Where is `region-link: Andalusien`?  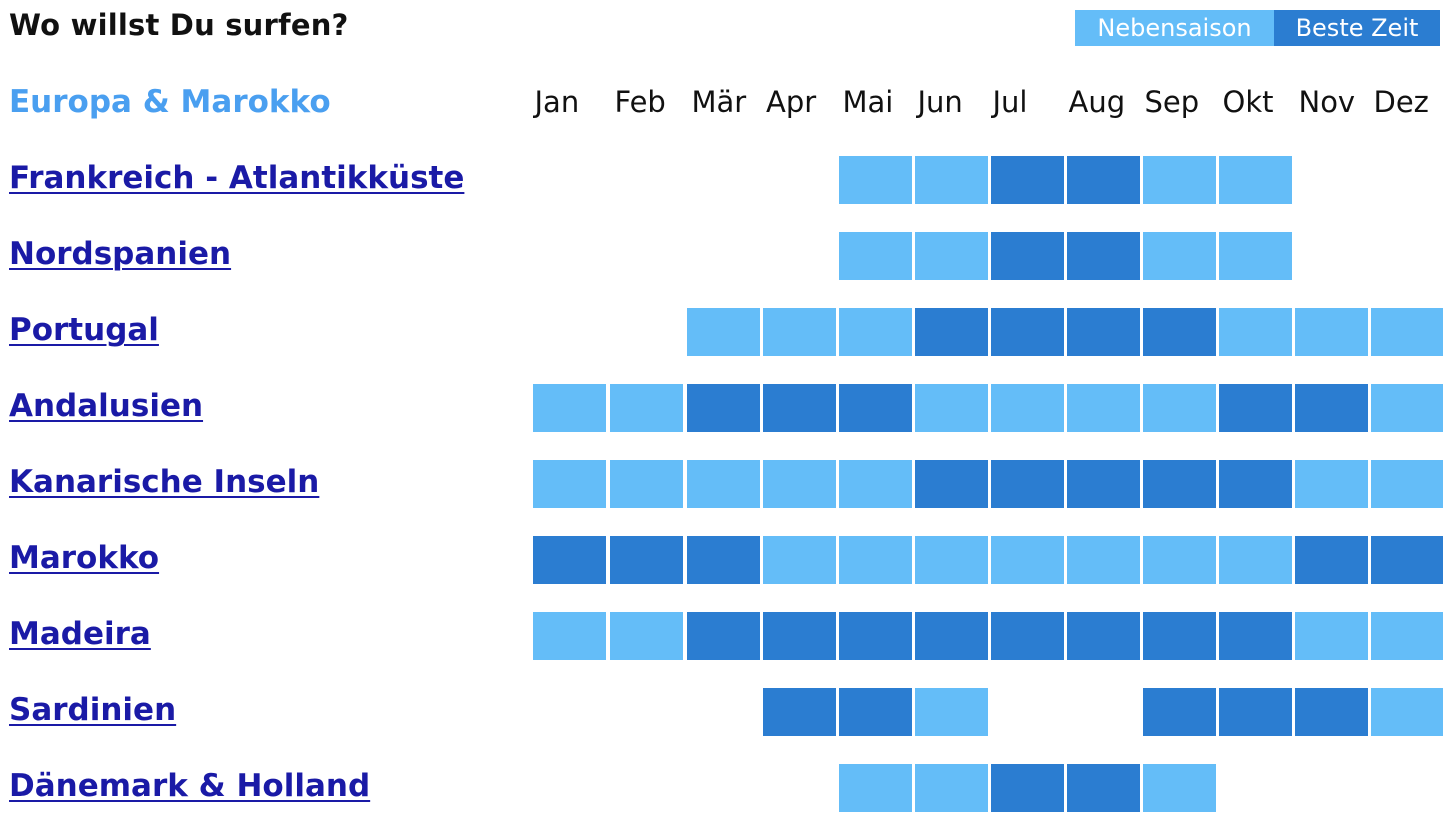
region-link: Andalusien is located at coordinates (106, 406).